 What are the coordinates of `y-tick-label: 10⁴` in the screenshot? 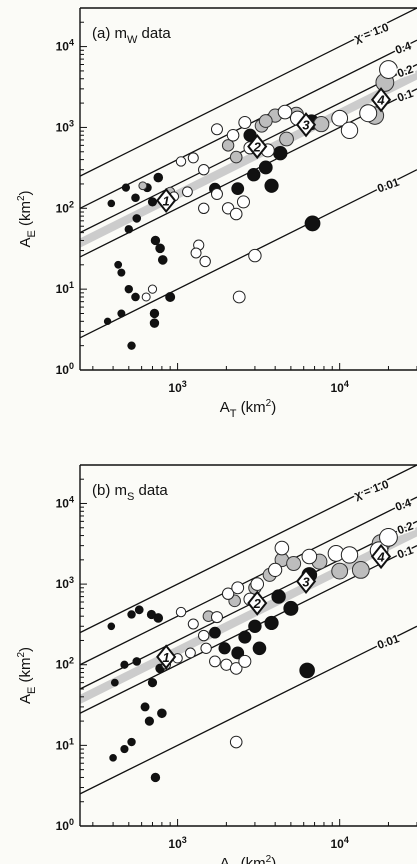 It's located at (65, 502).